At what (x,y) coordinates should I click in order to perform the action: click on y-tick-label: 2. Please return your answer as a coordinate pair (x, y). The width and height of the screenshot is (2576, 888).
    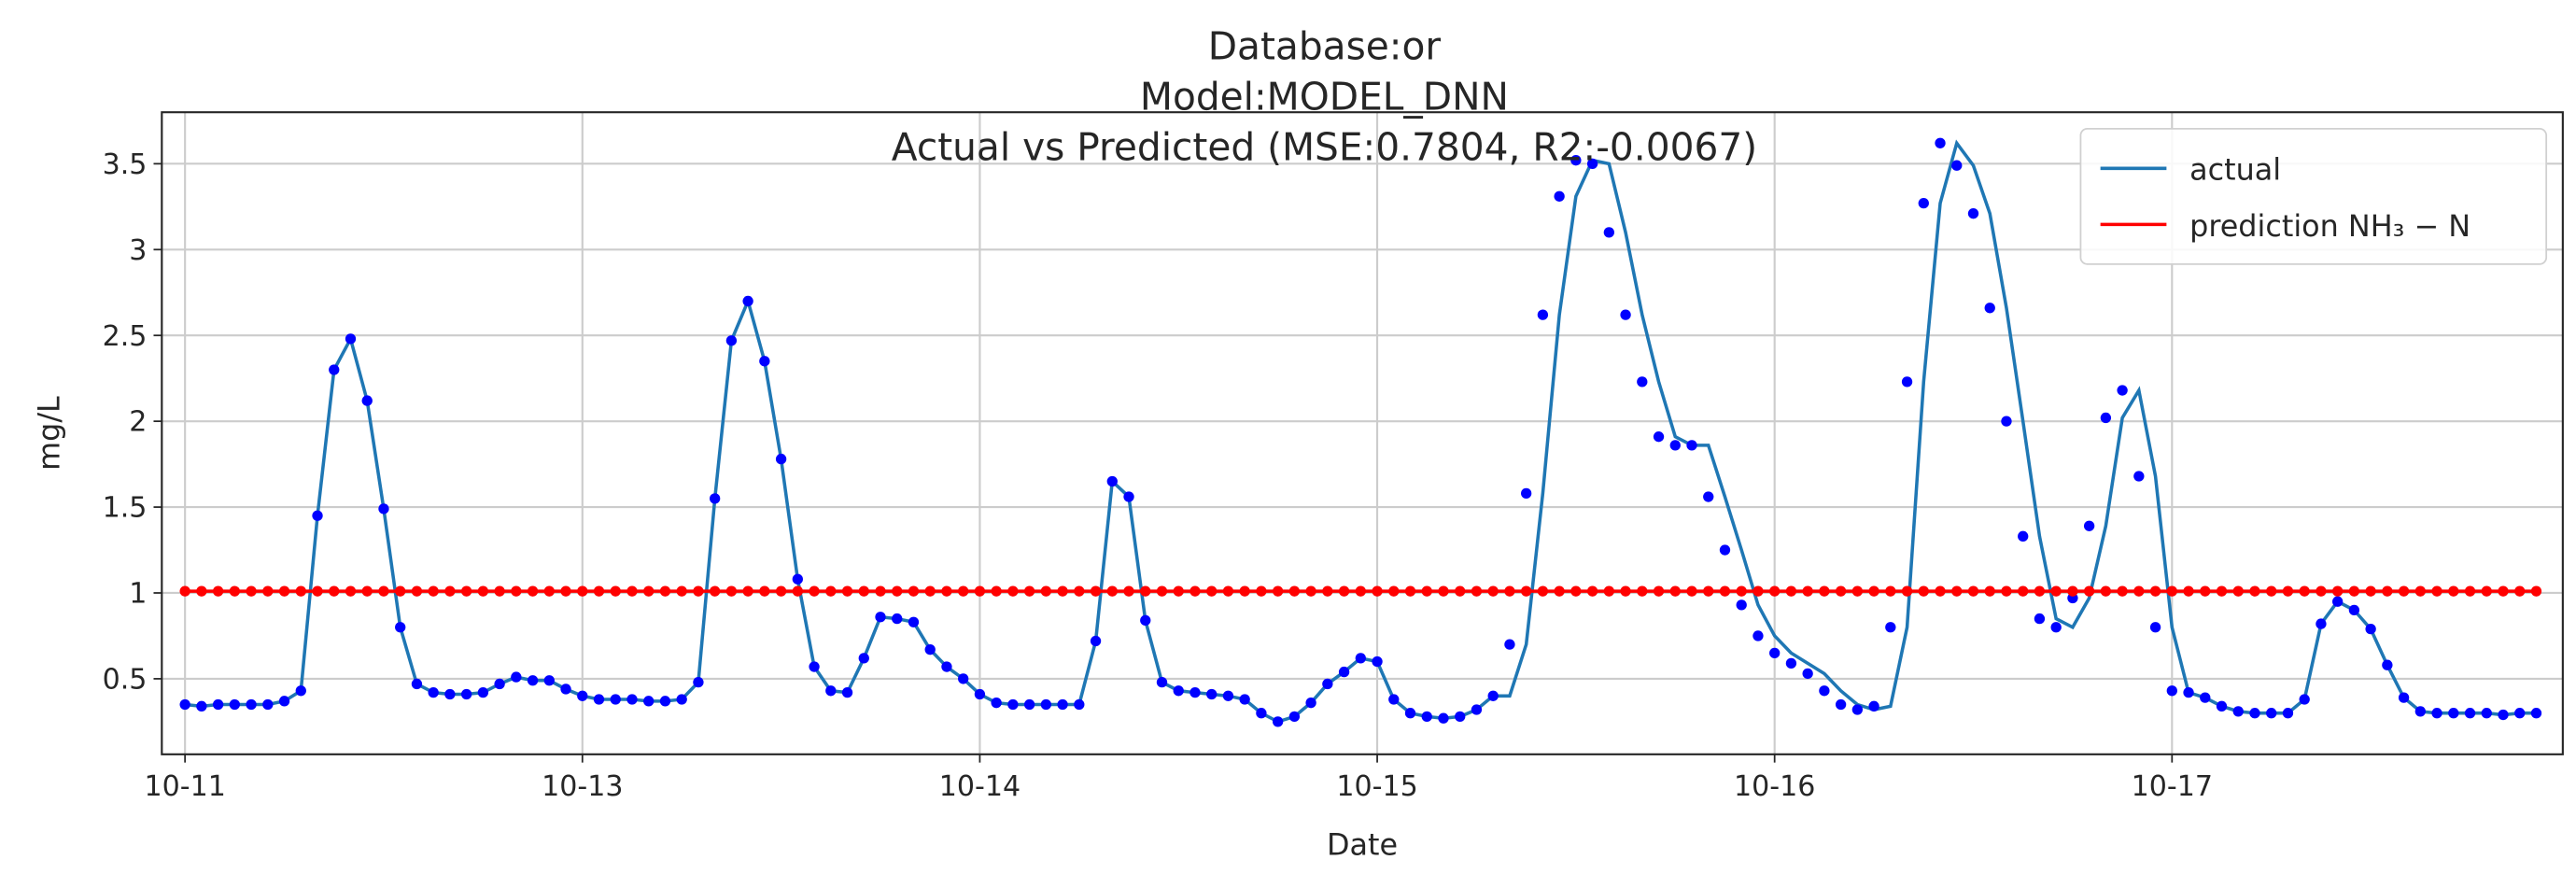
    Looking at the image, I should click on (138, 422).